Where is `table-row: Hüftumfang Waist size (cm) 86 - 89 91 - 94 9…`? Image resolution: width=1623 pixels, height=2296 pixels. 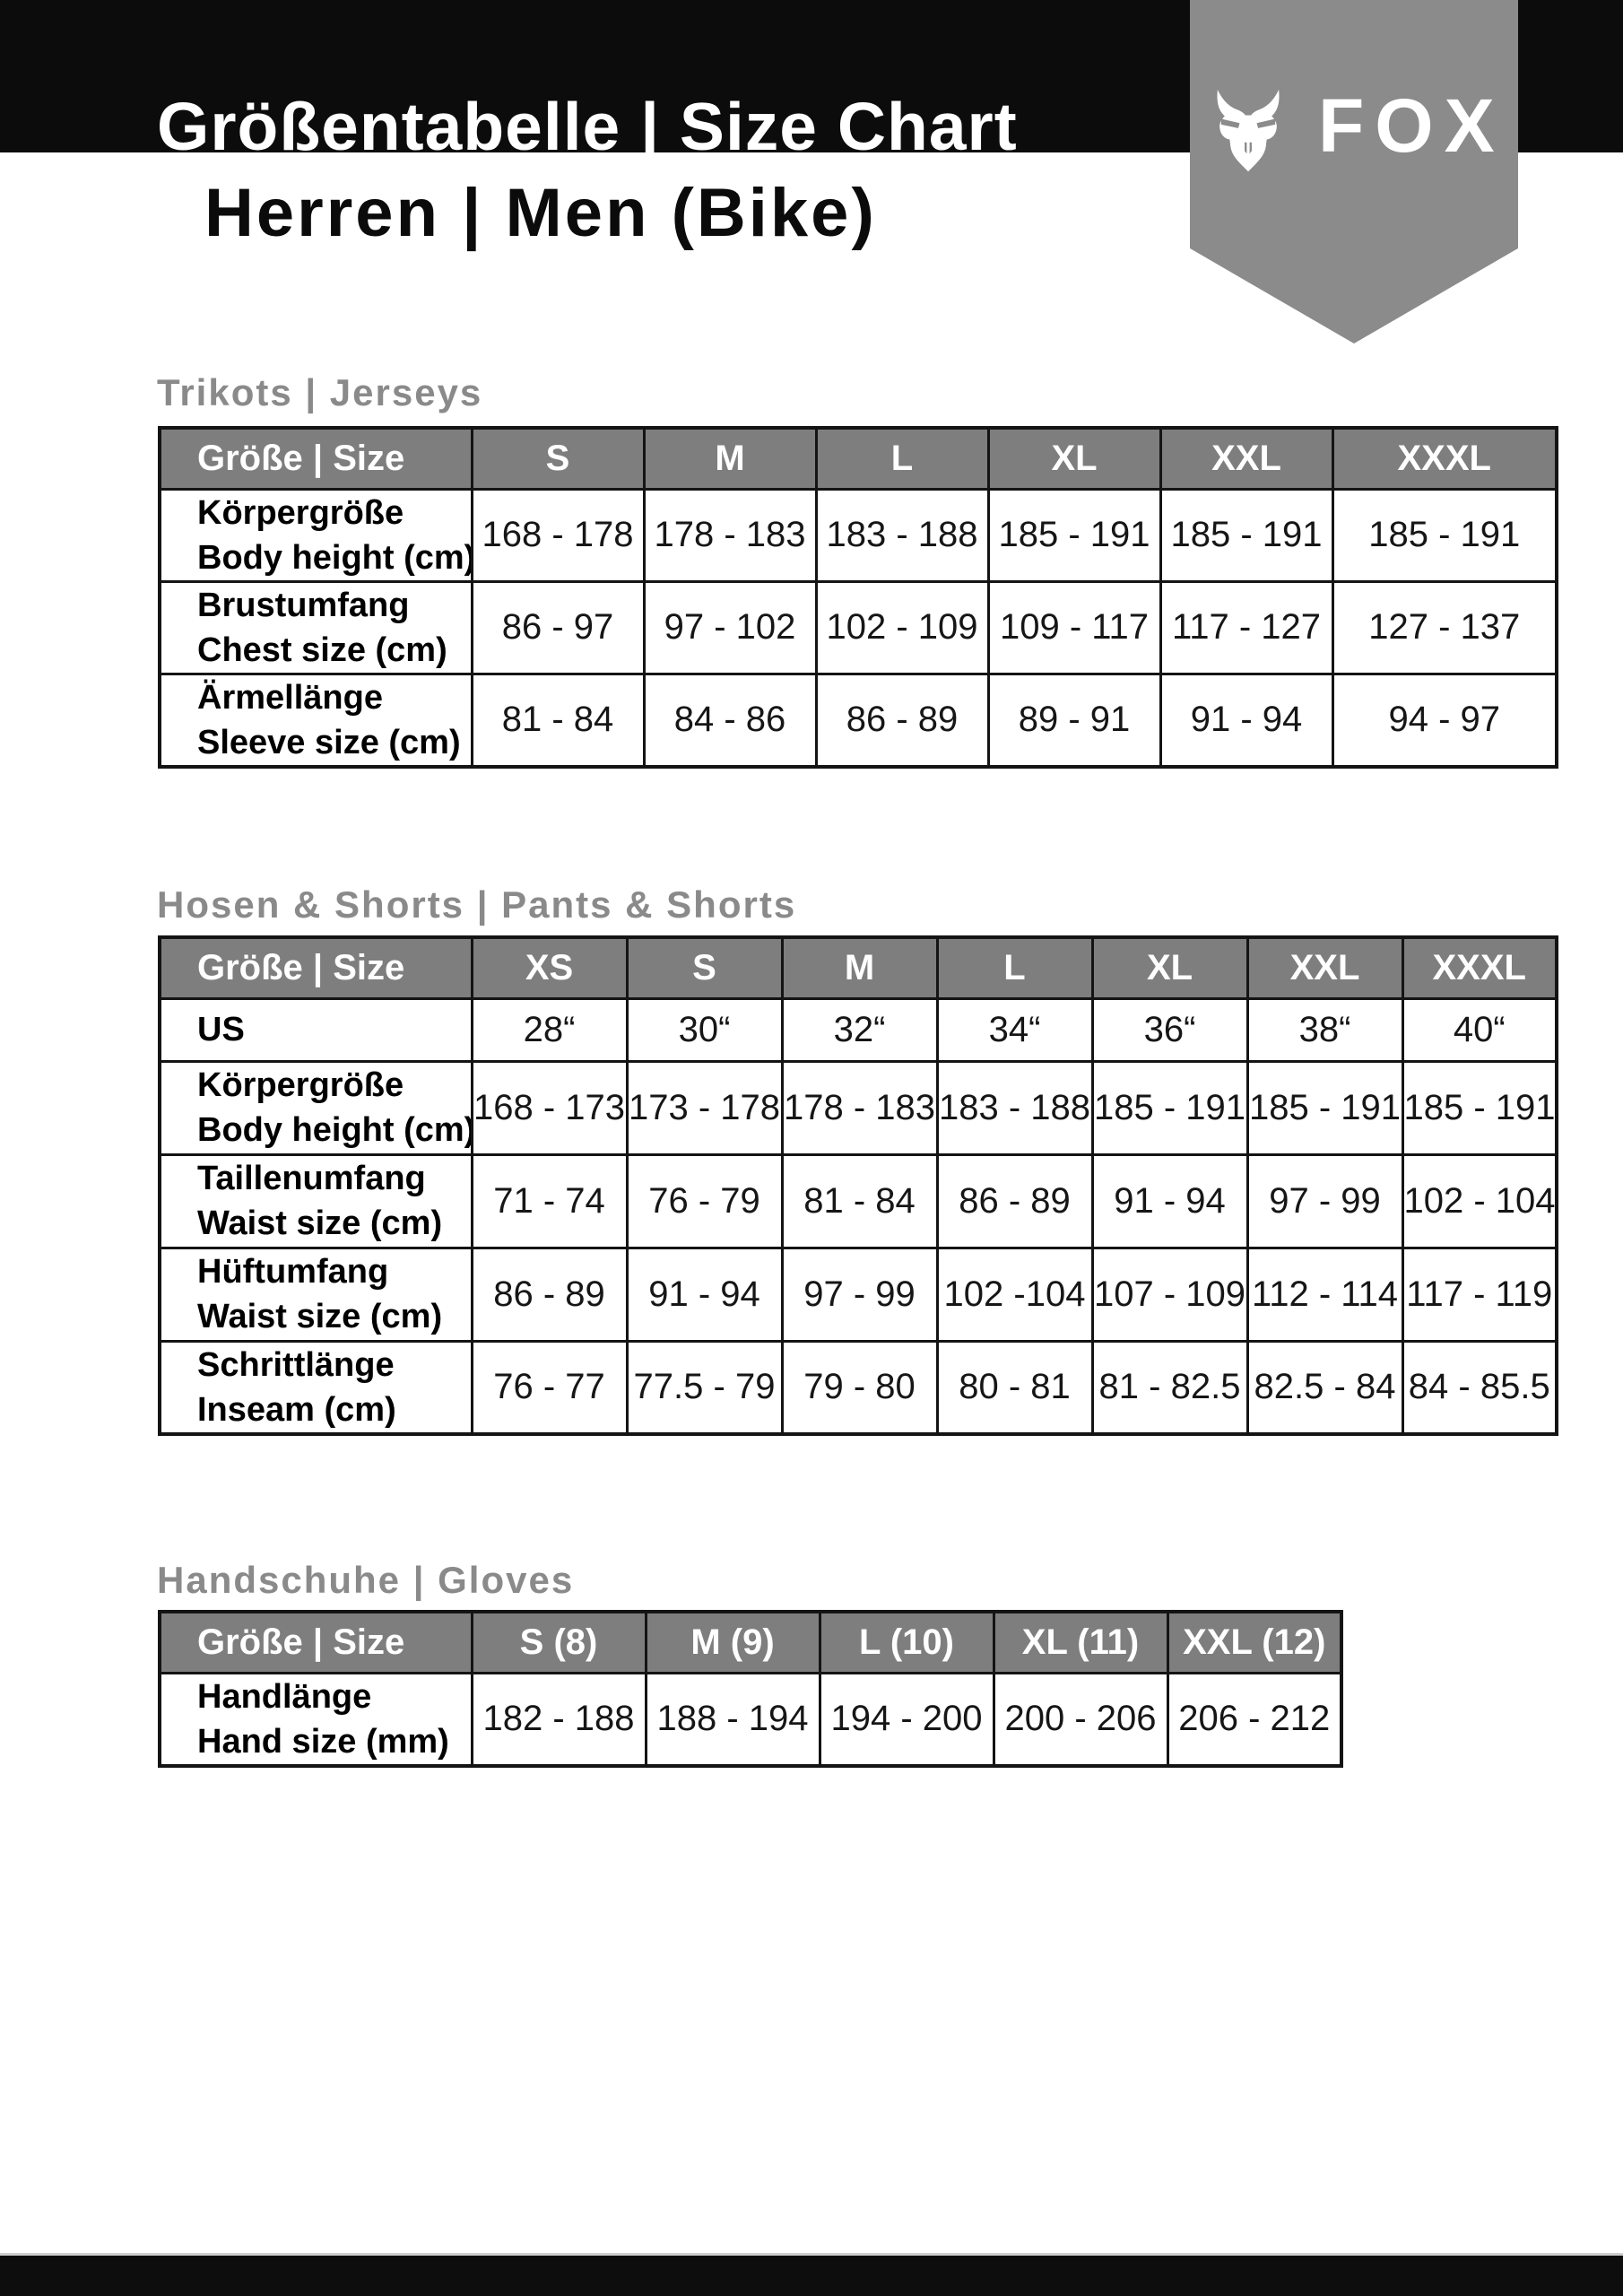 table-row: Hüftumfang Waist size (cm) 86 - 89 91 - 94 9… is located at coordinates (858, 1294).